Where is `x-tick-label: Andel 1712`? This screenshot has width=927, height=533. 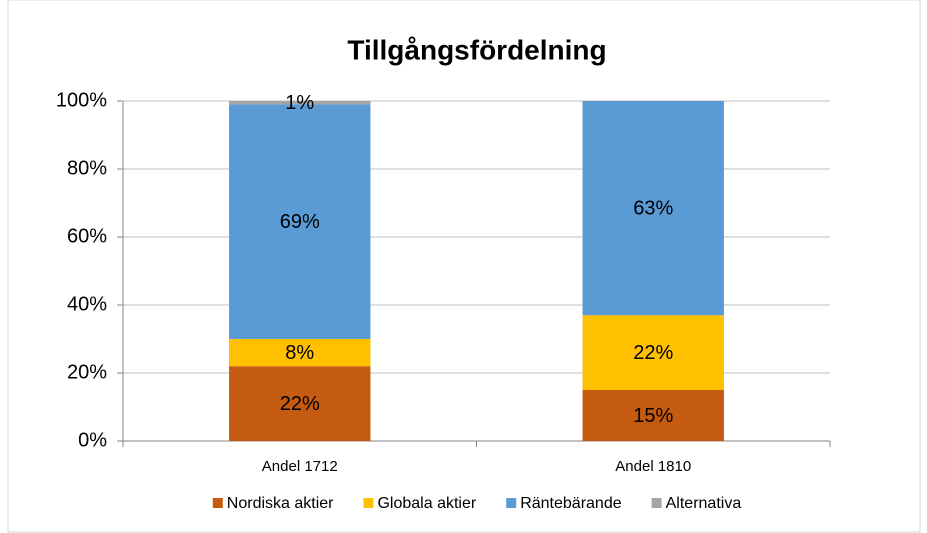 x-tick-label: Andel 1712 is located at coordinates (300, 466).